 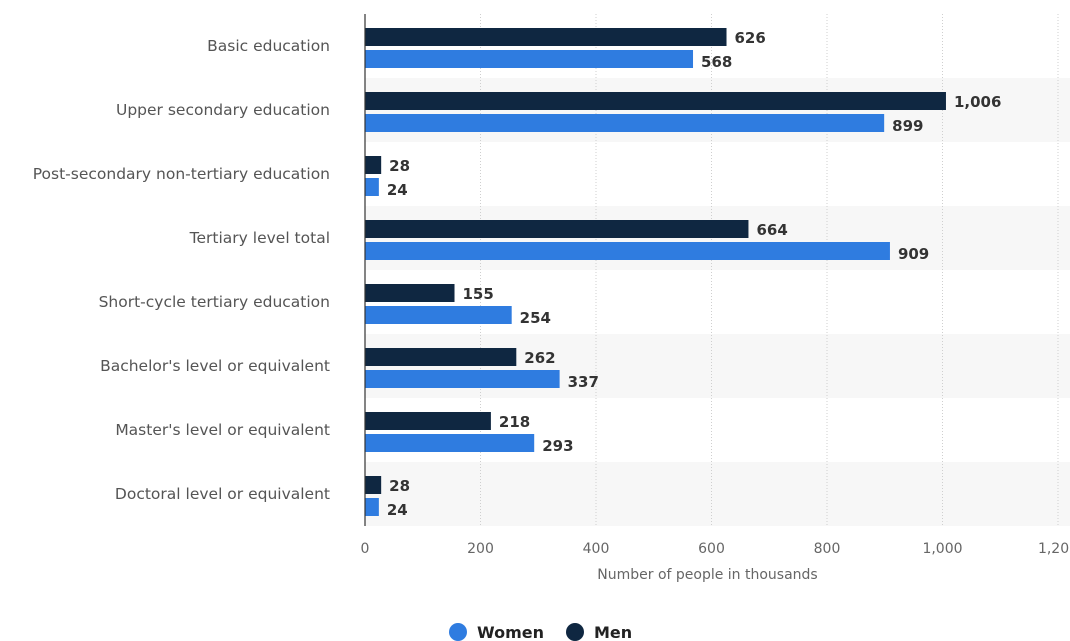 I want to click on value-label-men: 1,006, so click(x=977, y=102).